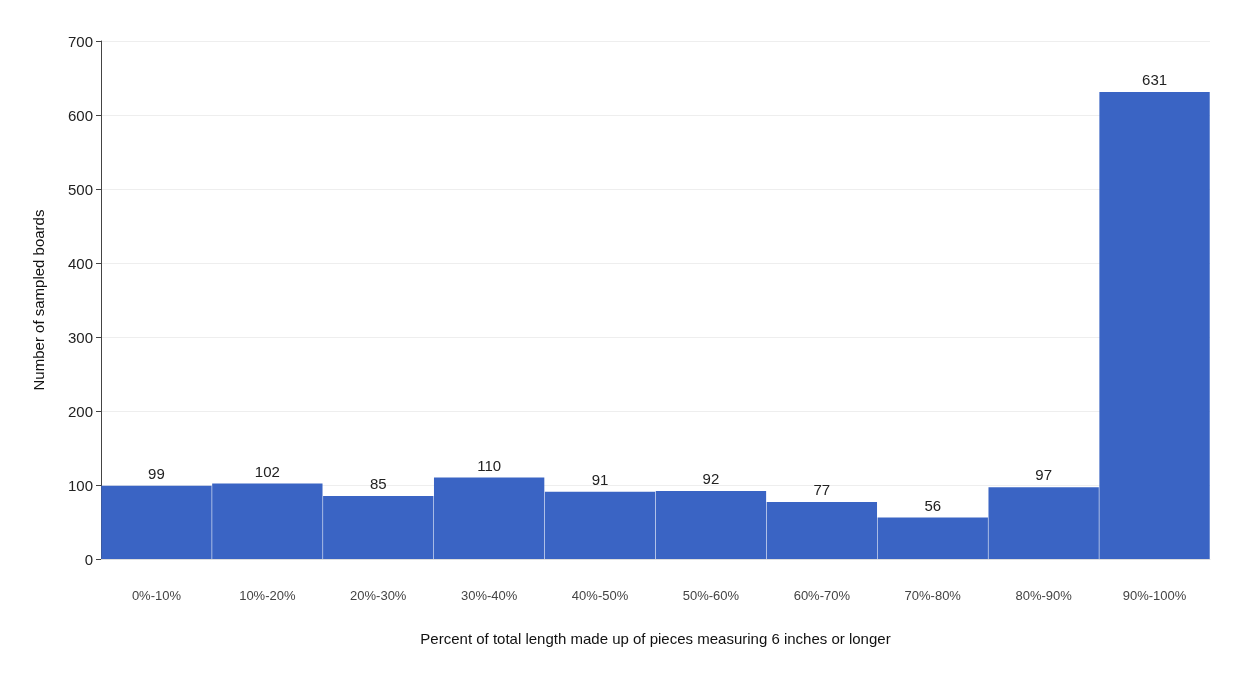 The height and width of the screenshot is (677, 1236). Describe the element at coordinates (80, 115) in the screenshot. I see `y-tick-label: 600` at that location.